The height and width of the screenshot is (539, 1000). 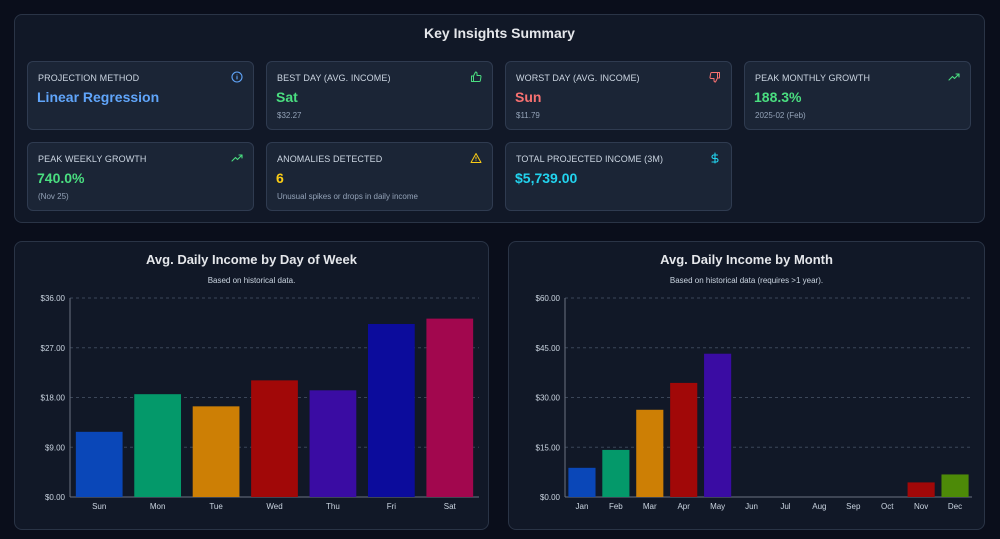 What do you see at coordinates (379, 95) in the screenshot?
I see `card-best-day: BEST DAY (AVG. INCOME) Sat $32.27` at bounding box center [379, 95].